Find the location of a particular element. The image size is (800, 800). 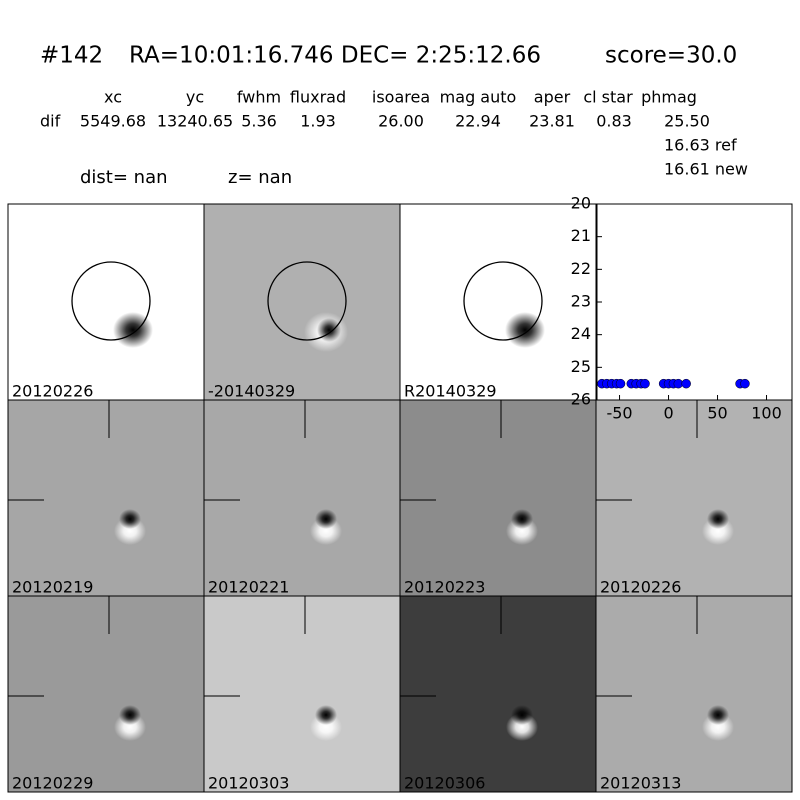

column-header: phmag is located at coordinates (669, 97).